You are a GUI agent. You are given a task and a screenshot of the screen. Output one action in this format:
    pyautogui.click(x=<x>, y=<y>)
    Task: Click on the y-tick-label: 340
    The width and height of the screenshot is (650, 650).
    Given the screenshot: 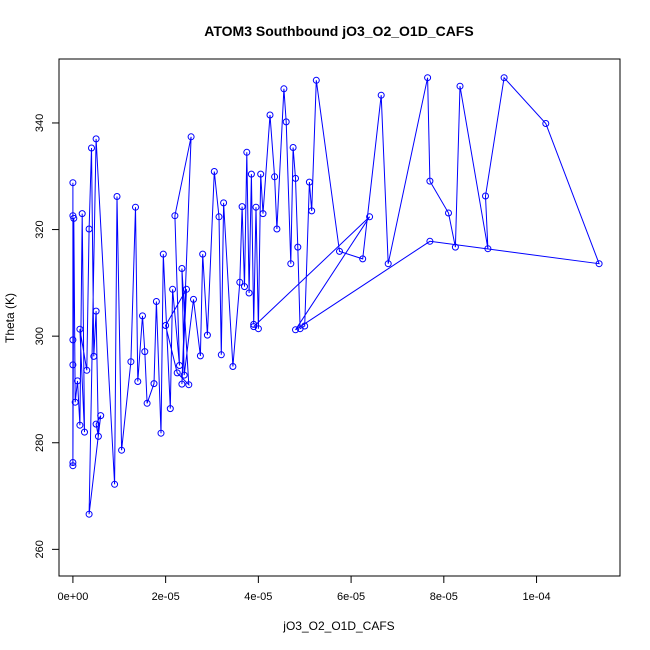 What is the action you would take?
    pyautogui.click(x=40, y=123)
    